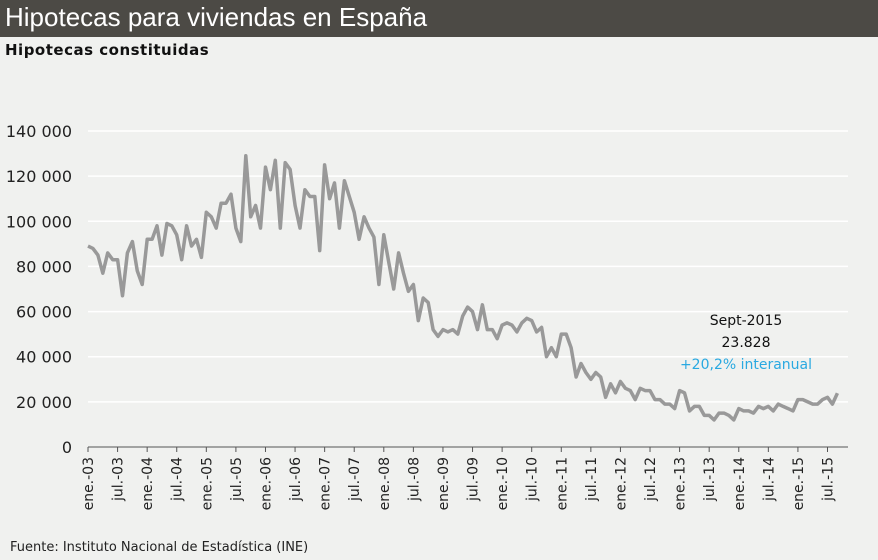 The height and width of the screenshot is (560, 878). I want to click on x-tick-label: jul.-15, so click(829, 479).